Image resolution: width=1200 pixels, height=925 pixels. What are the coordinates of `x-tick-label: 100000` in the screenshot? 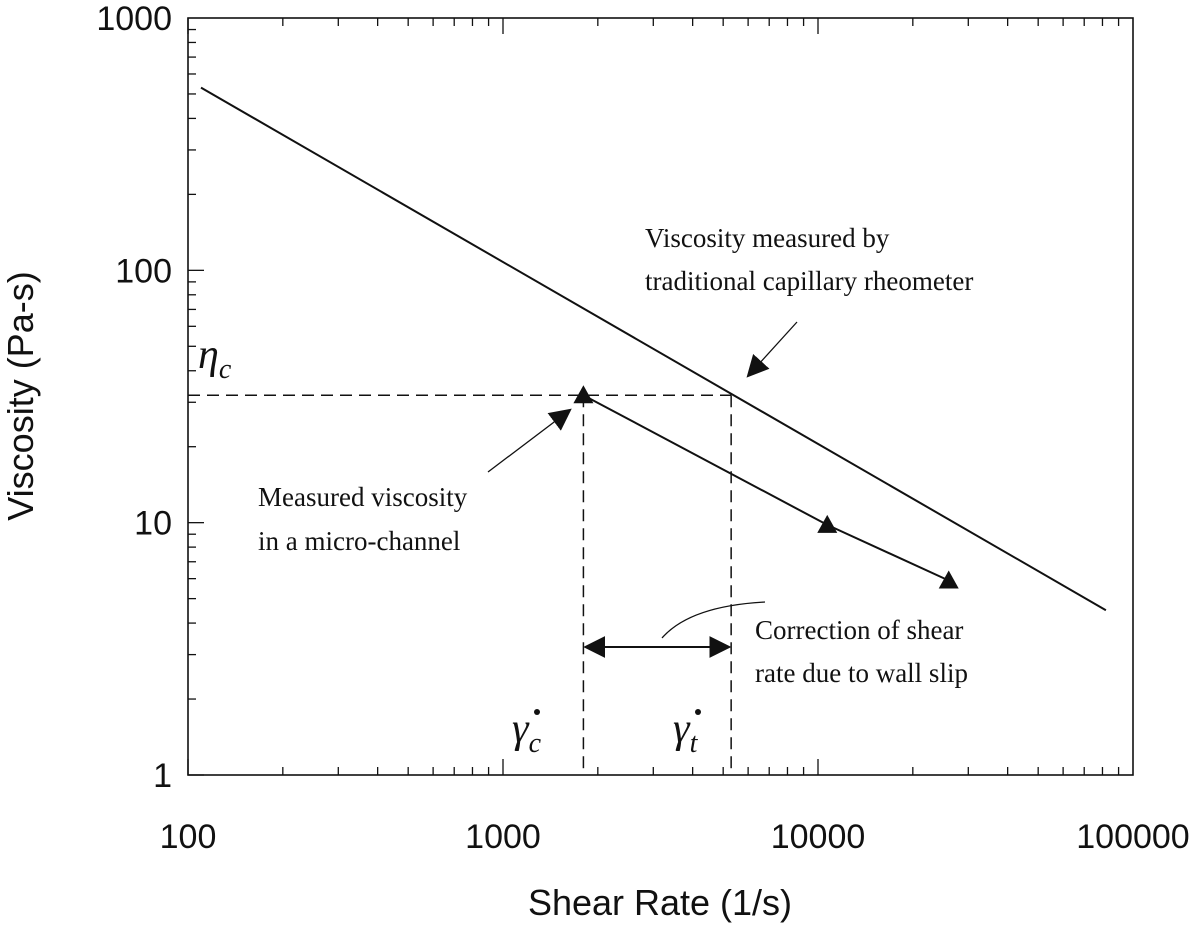 It's located at (1132, 837).